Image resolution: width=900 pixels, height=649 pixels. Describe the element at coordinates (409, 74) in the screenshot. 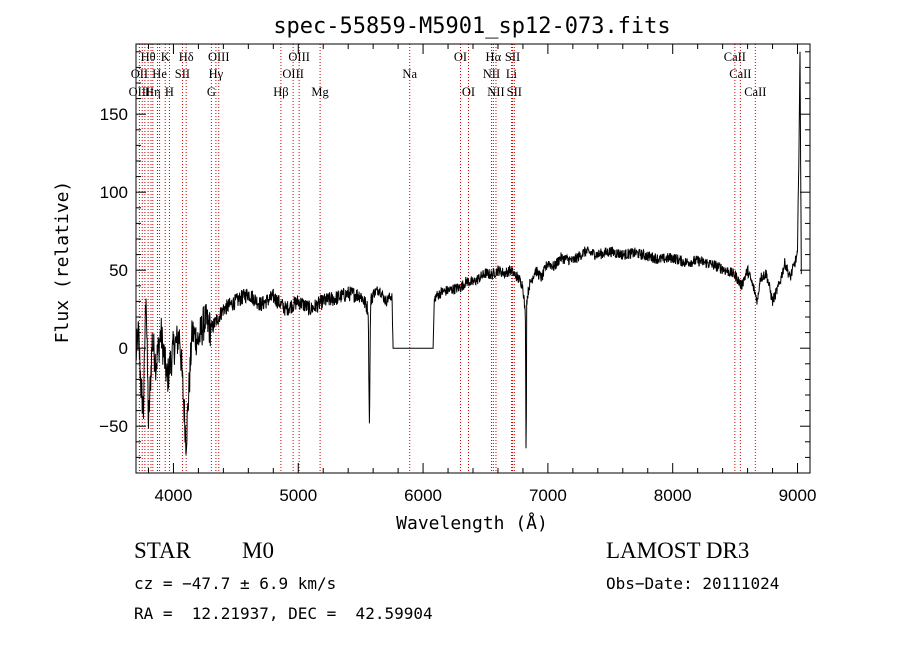

I see `line-label: Na` at that location.